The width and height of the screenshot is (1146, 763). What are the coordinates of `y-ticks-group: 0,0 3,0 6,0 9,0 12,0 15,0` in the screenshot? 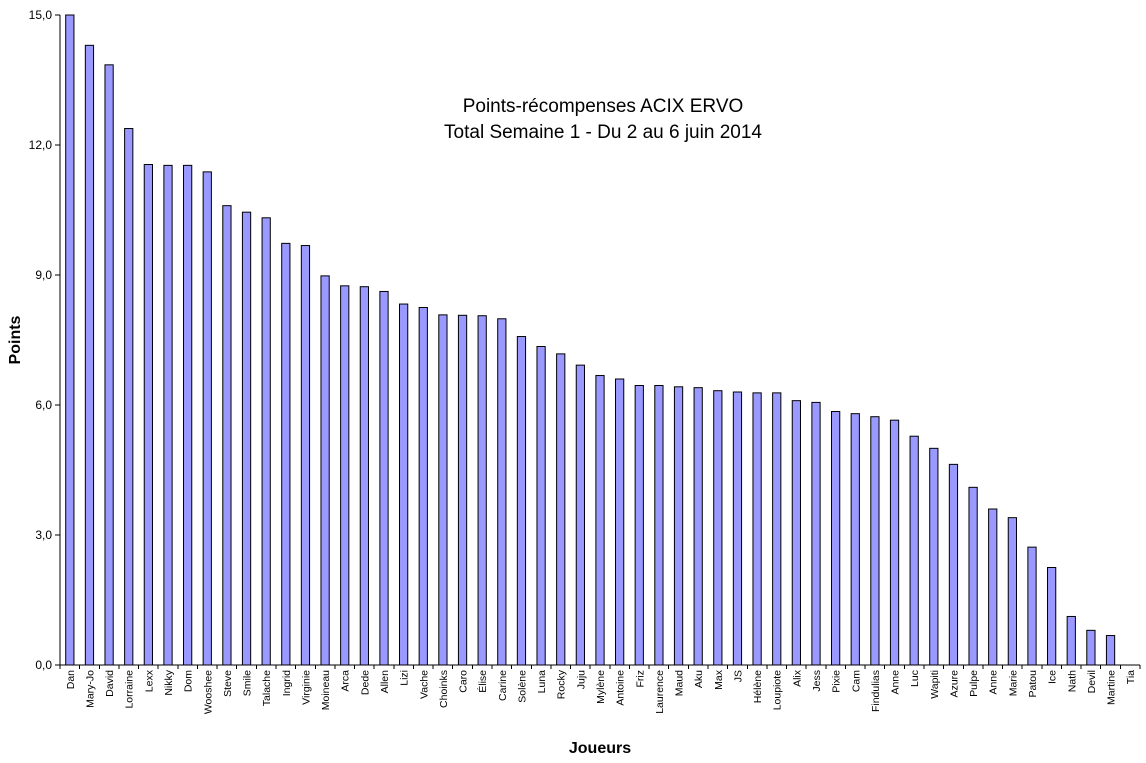 It's located at (44, 340).